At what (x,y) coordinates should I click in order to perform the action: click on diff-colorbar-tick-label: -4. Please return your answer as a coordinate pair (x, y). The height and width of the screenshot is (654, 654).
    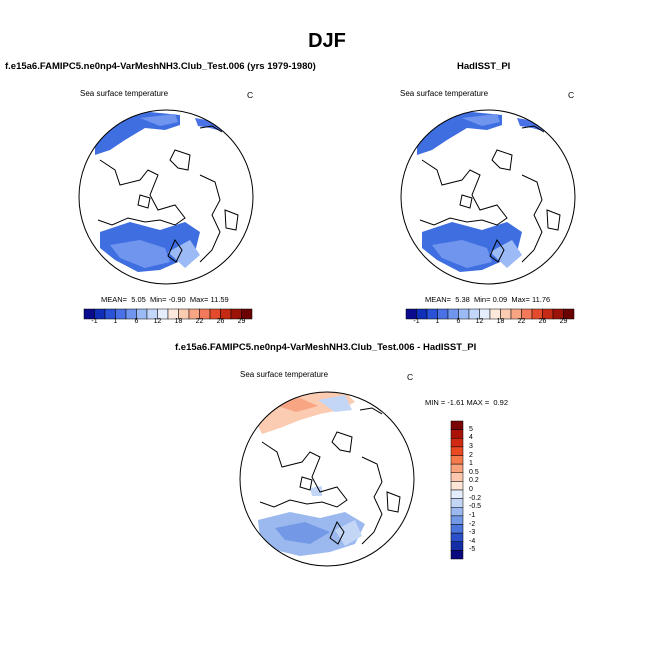
    Looking at the image, I should click on (472, 541).